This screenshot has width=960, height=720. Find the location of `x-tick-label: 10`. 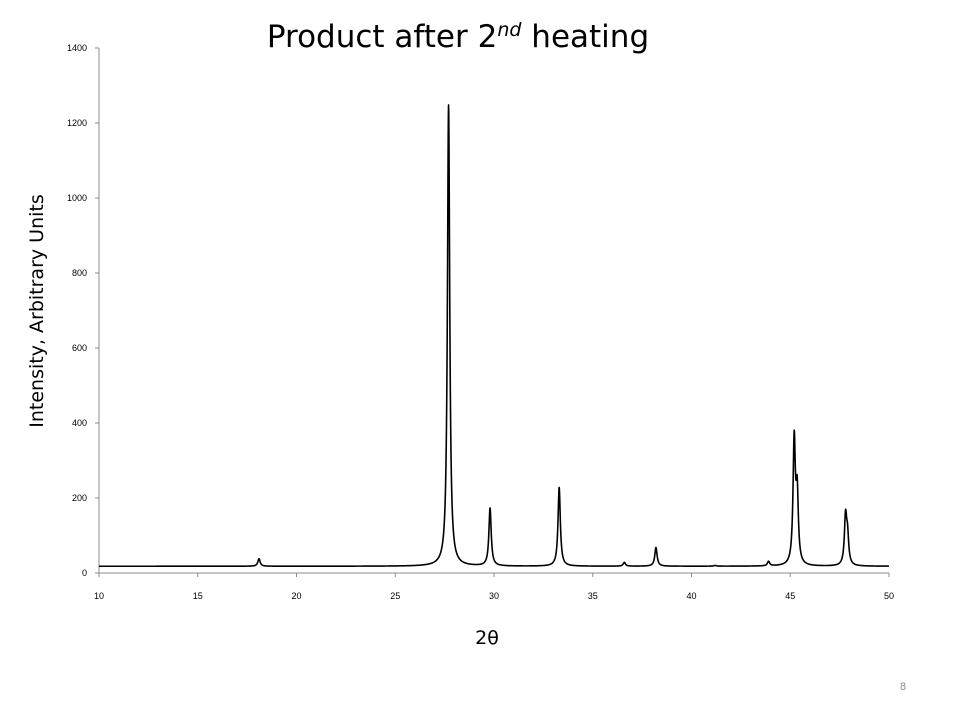

x-tick-label: 10 is located at coordinates (99, 596).